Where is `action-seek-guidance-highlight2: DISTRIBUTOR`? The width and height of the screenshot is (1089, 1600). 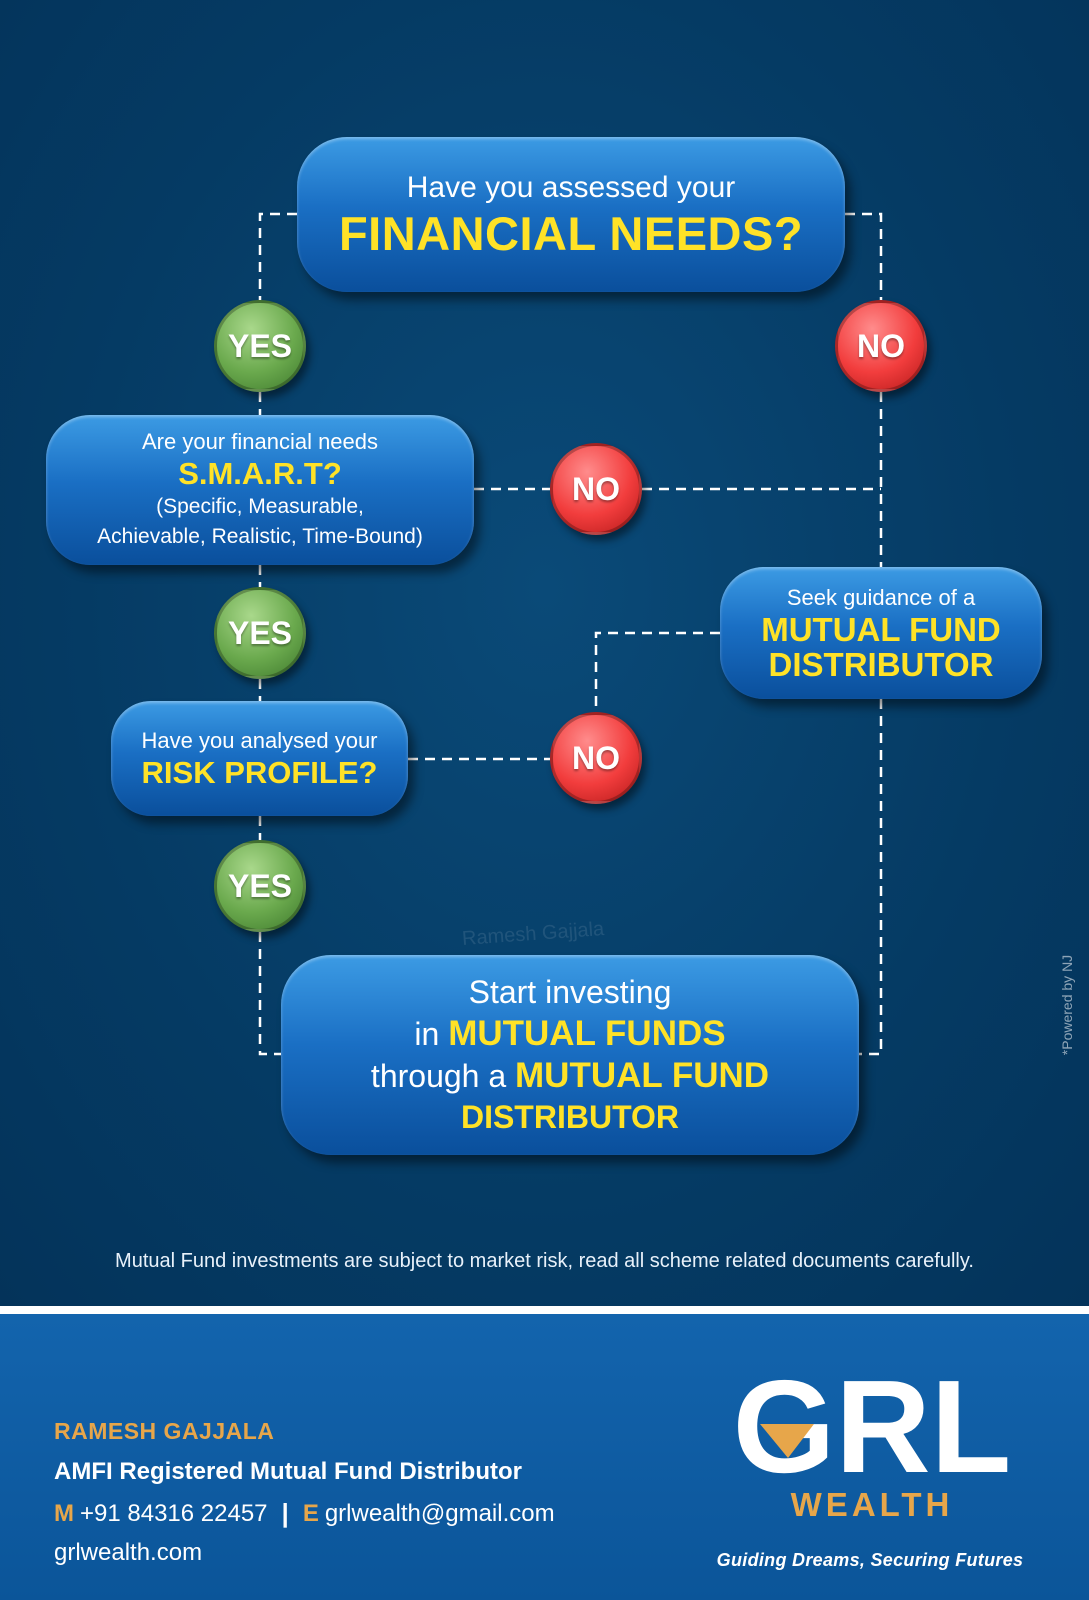 action-seek-guidance-highlight2: DISTRIBUTOR is located at coordinates (881, 664).